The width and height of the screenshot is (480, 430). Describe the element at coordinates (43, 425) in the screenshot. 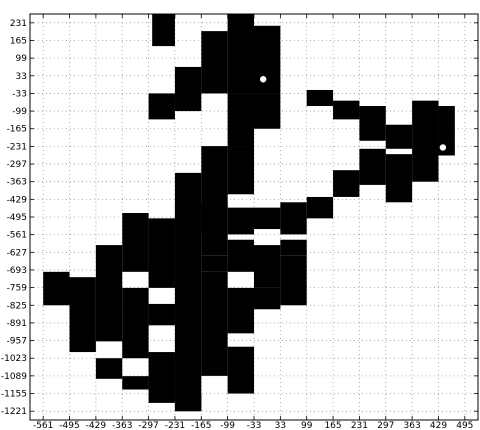

I see `x-tick-label-0: -561` at that location.